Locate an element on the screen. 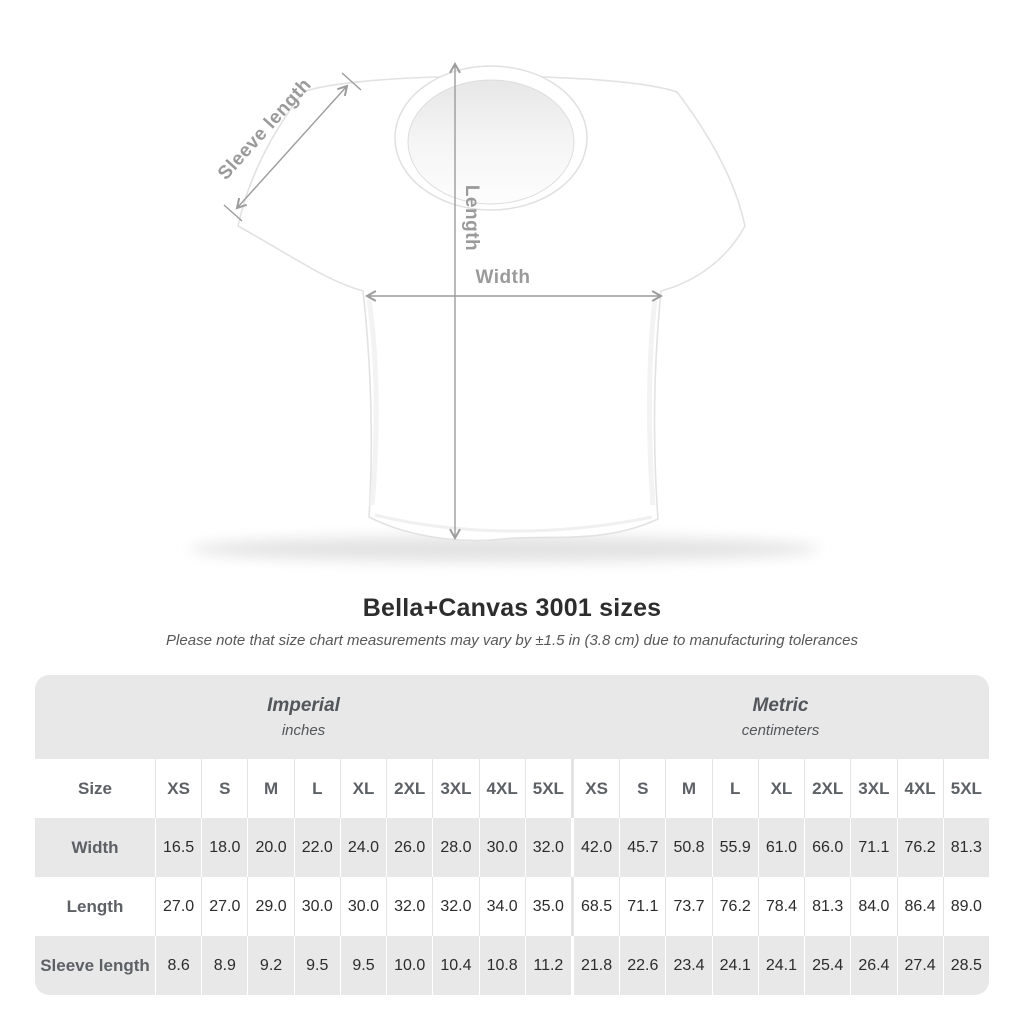 This screenshot has width=1024, height=1024. size-col-imperial-l: L is located at coordinates (316, 788).